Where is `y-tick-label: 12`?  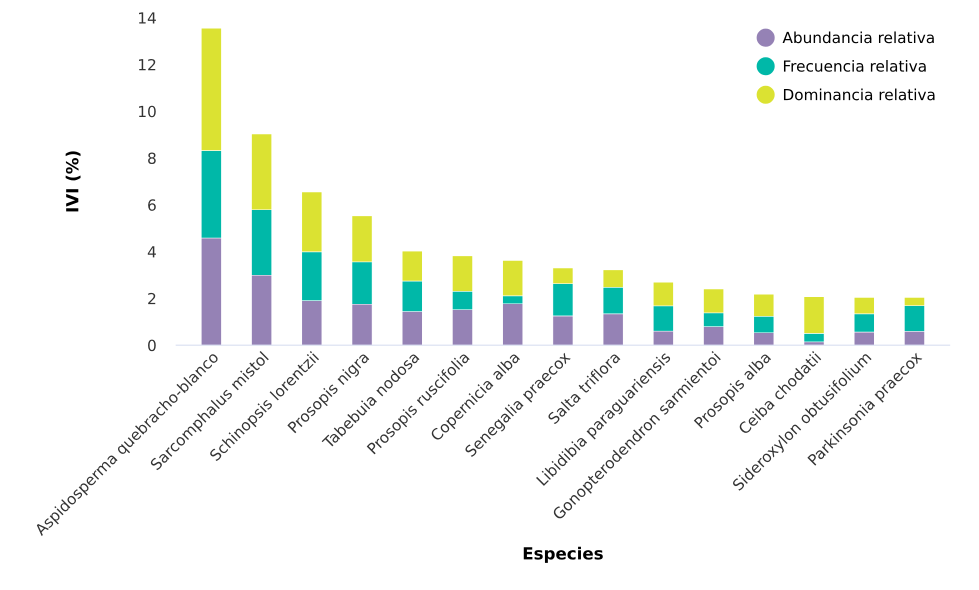
y-tick-label: 12 is located at coordinates (147, 64).